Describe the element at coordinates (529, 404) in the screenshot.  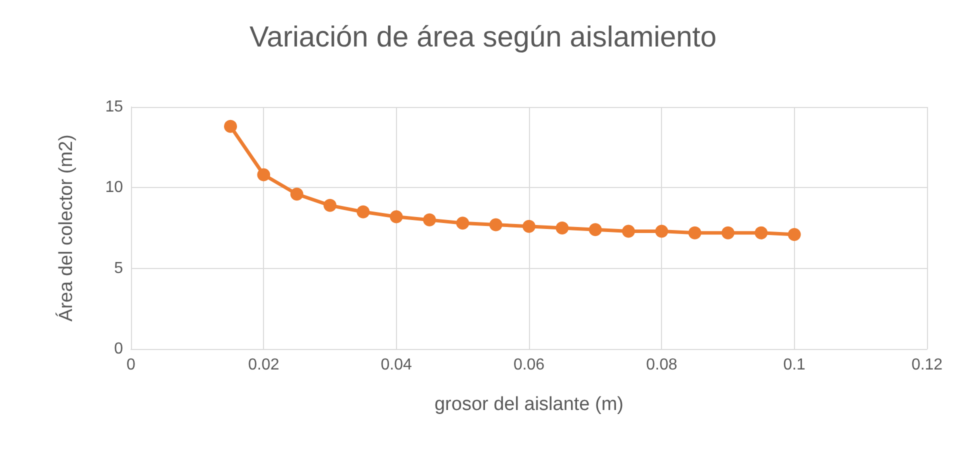
I see `x-axis-title: grosor del aislante (m)` at that location.